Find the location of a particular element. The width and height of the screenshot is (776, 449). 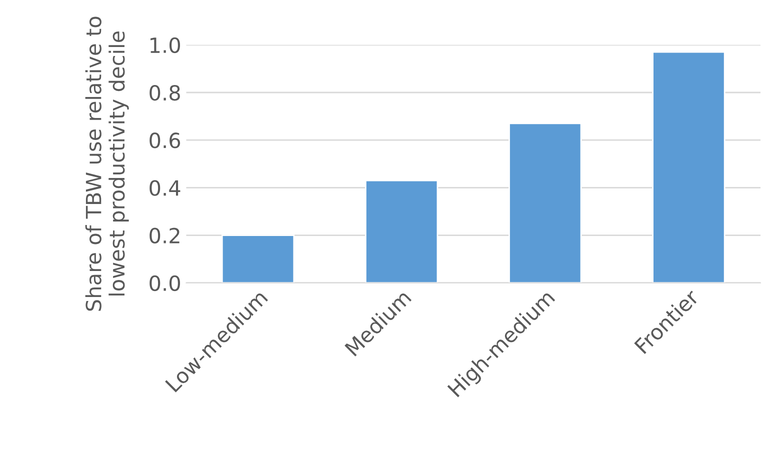

y-tick-label: 0.6 is located at coordinates (165, 140).